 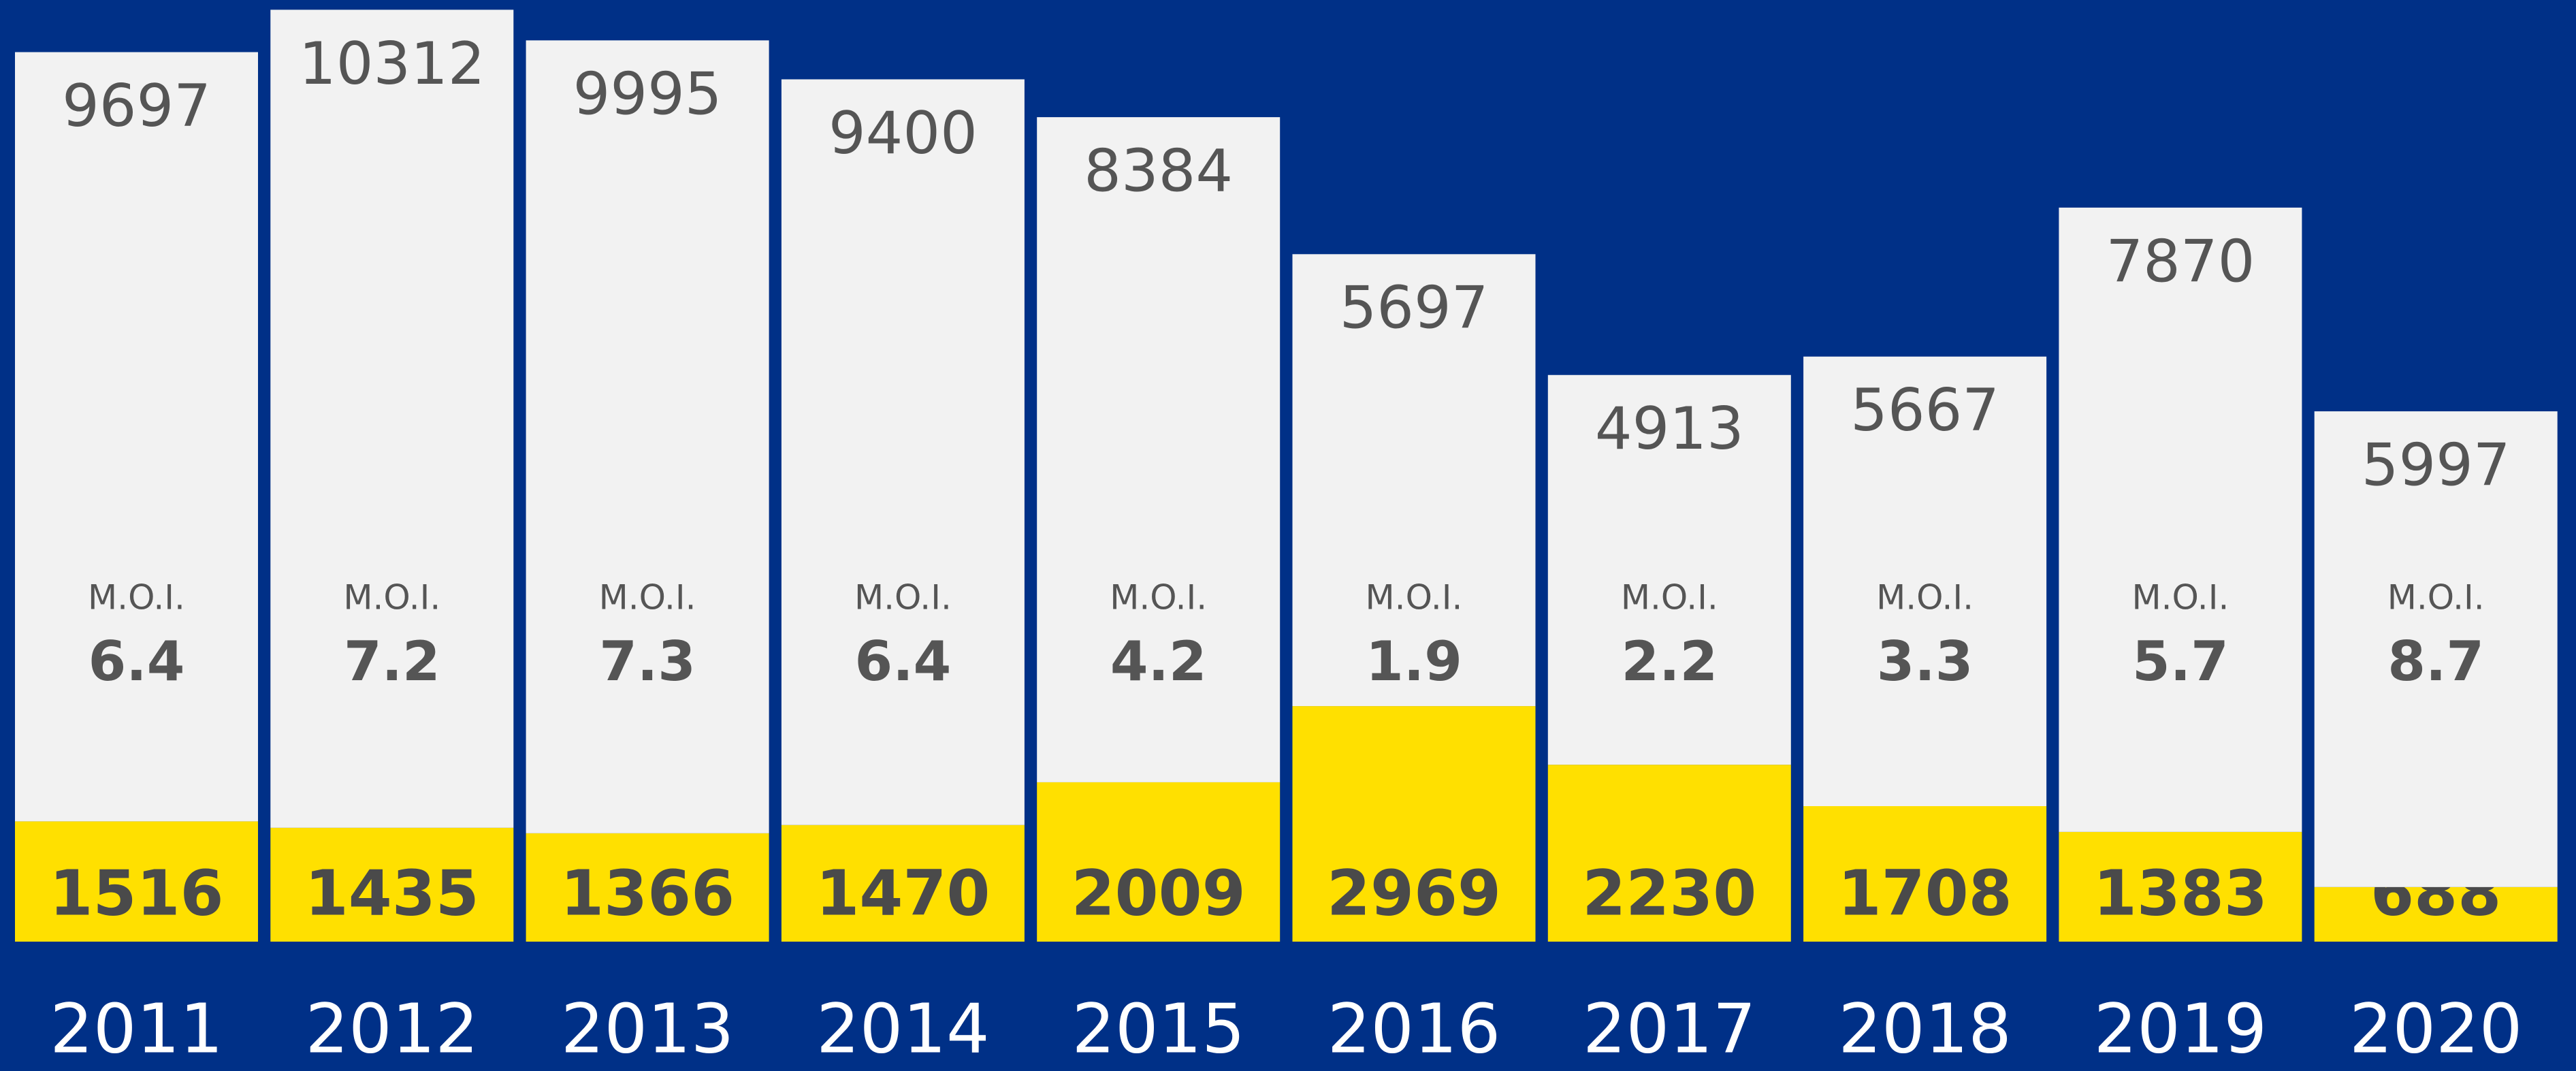 I want to click on moi-value: 7.3, so click(x=648, y=661).